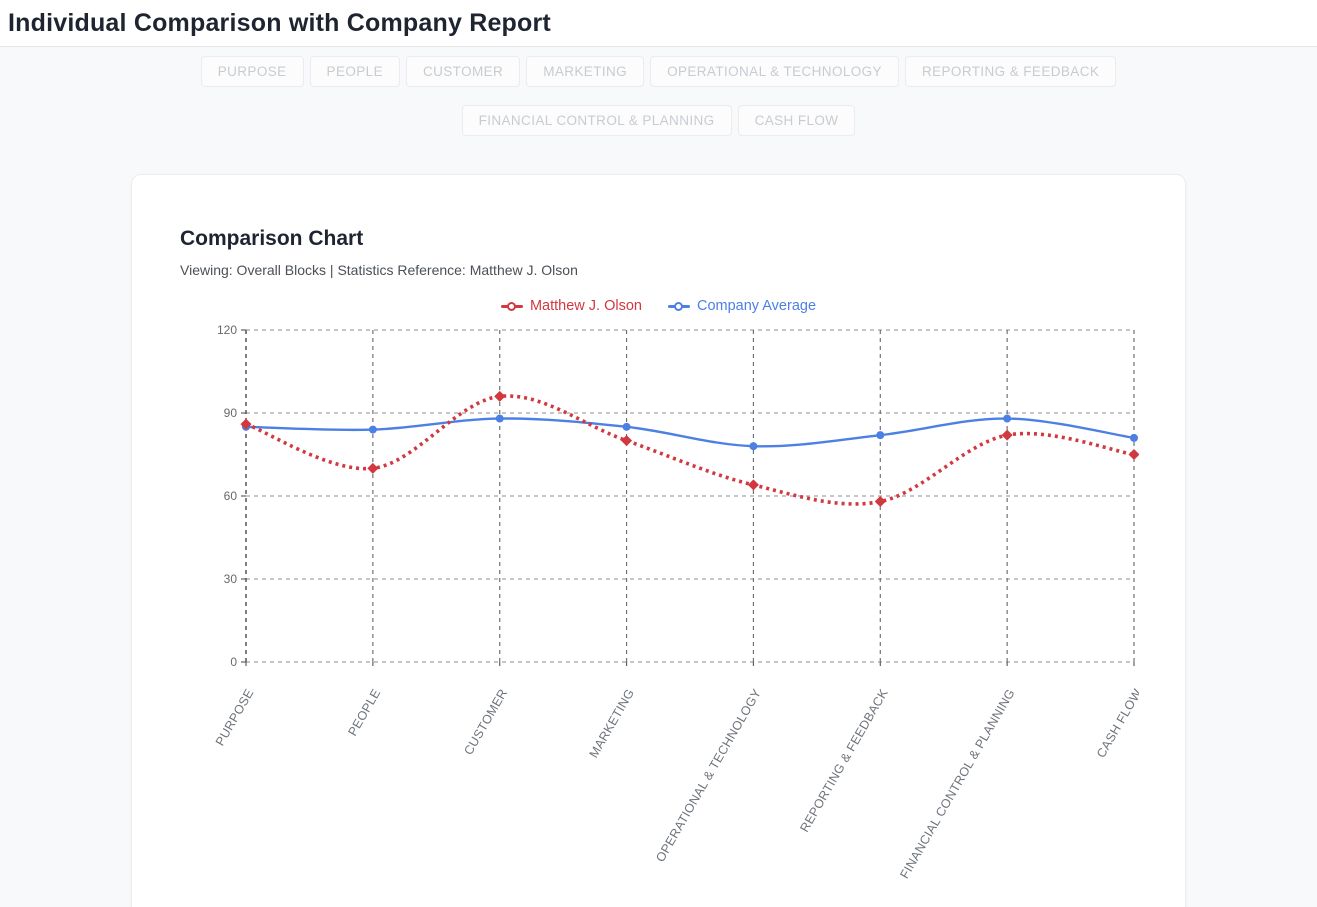  I want to click on legend-label-company-average: Company Average, so click(756, 306).